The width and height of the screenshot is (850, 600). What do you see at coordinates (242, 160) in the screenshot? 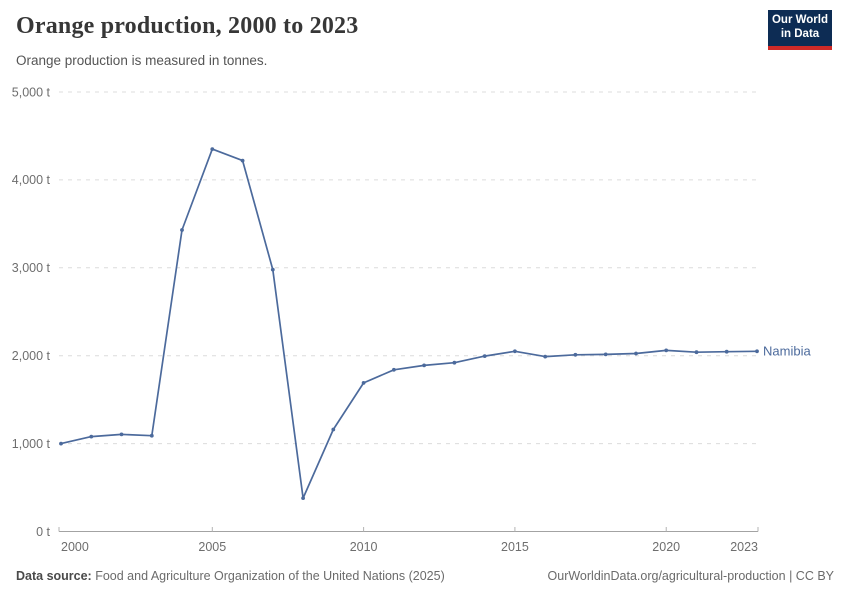
I see `data-point-2006` at bounding box center [242, 160].